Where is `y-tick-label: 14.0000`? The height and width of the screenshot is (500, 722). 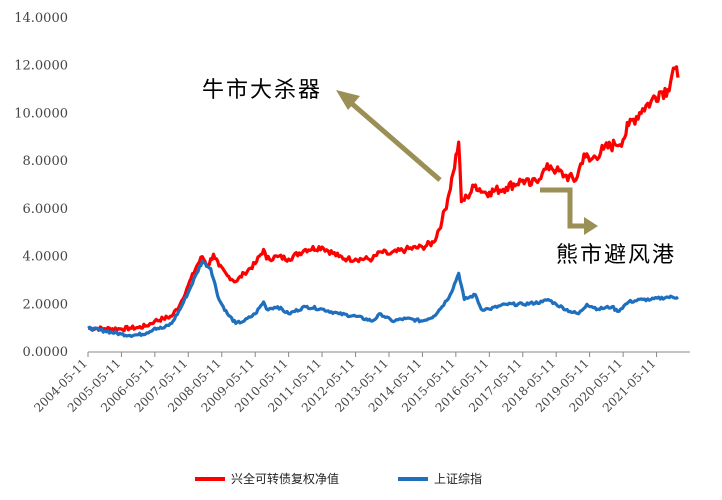
y-tick-label: 14.0000 is located at coordinates (41, 18).